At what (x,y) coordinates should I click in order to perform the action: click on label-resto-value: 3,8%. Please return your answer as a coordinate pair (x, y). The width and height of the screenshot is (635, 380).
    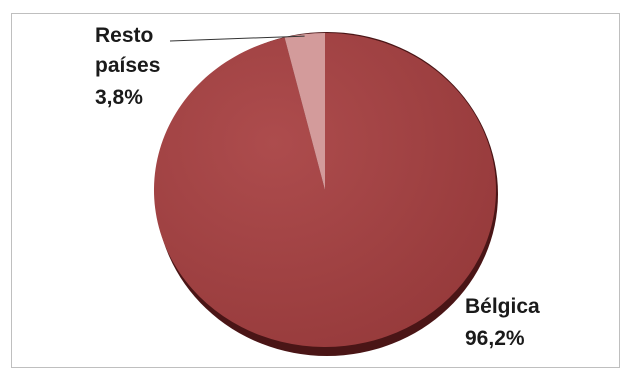
    Looking at the image, I should click on (119, 97).